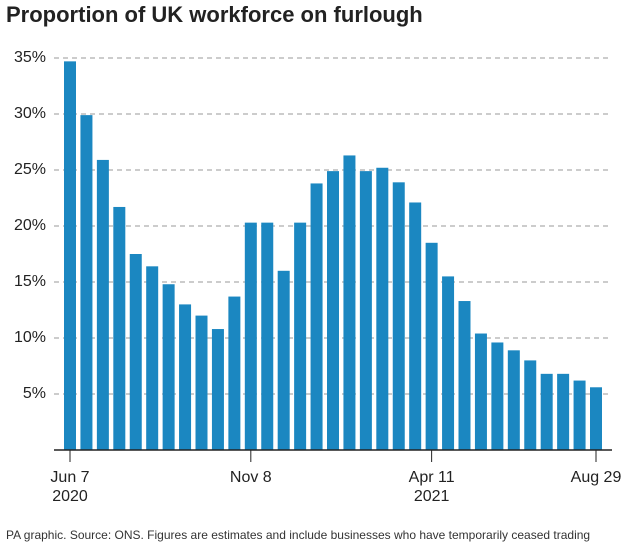  I want to click on x-tick-year: 2021, so click(432, 496).